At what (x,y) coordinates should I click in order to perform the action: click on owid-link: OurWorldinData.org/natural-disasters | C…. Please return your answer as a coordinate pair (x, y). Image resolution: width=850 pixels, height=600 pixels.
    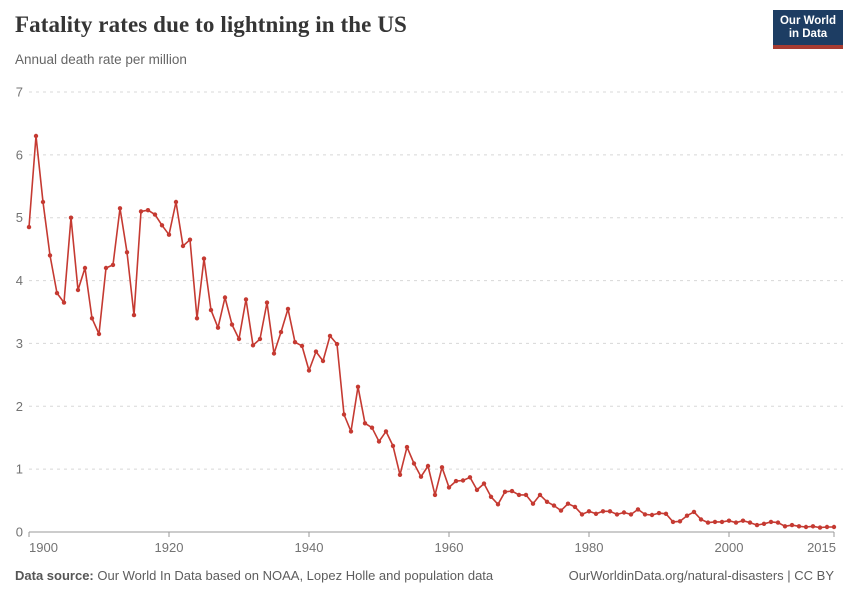
    Looking at the image, I should click on (701, 575).